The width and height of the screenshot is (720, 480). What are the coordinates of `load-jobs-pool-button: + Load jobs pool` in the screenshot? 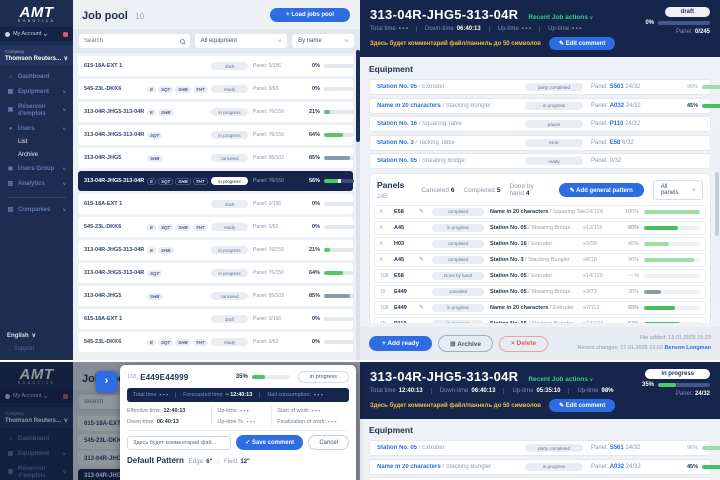 It's located at (310, 15).